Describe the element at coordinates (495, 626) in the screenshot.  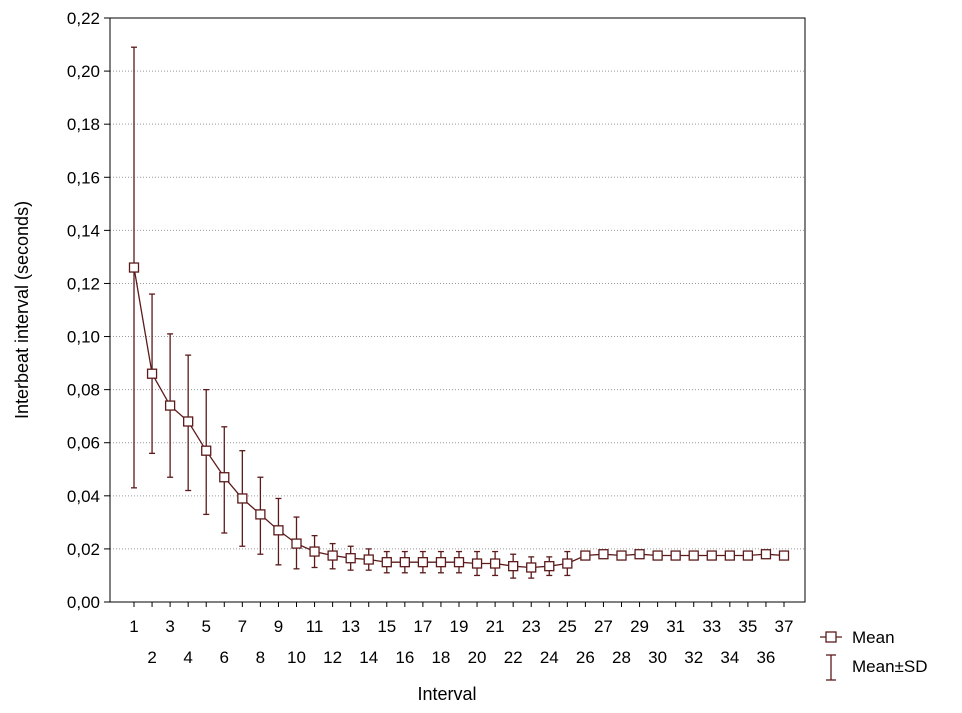
I see `x-tick-label: 21` at that location.